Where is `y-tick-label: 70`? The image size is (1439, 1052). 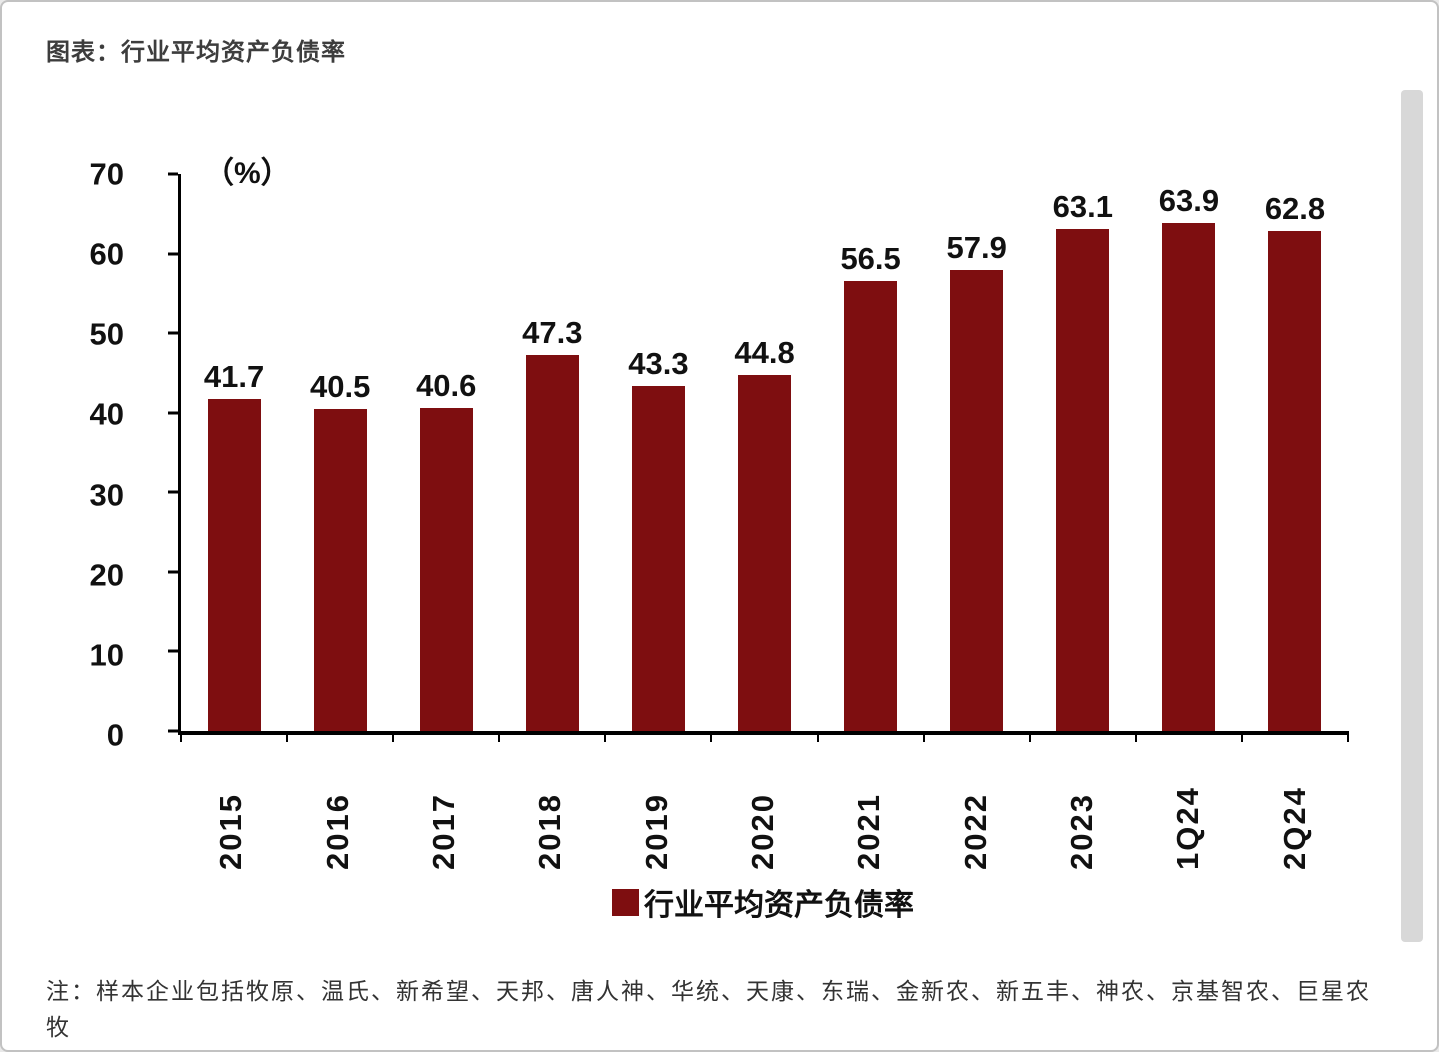 y-tick-label: 70 is located at coordinates (106, 174).